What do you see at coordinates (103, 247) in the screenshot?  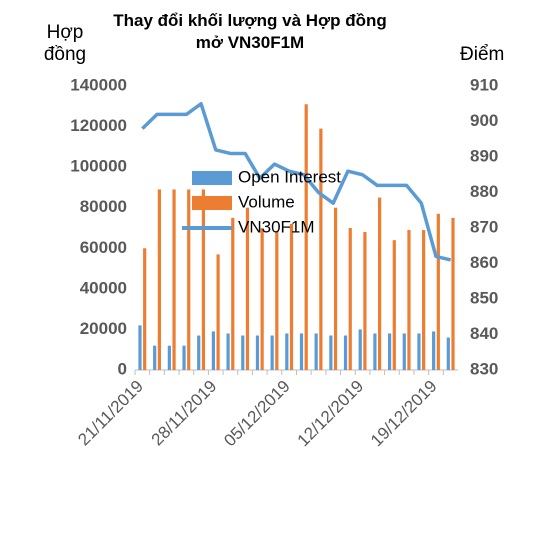 I see `y-tick-label: 60000` at bounding box center [103, 247].